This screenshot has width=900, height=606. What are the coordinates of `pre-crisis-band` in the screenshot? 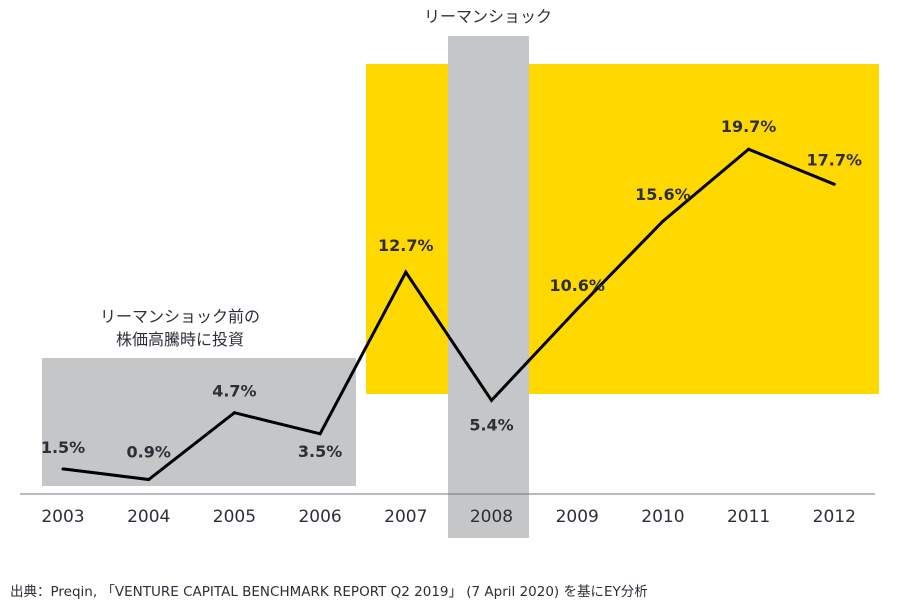 It's located at (199, 422).